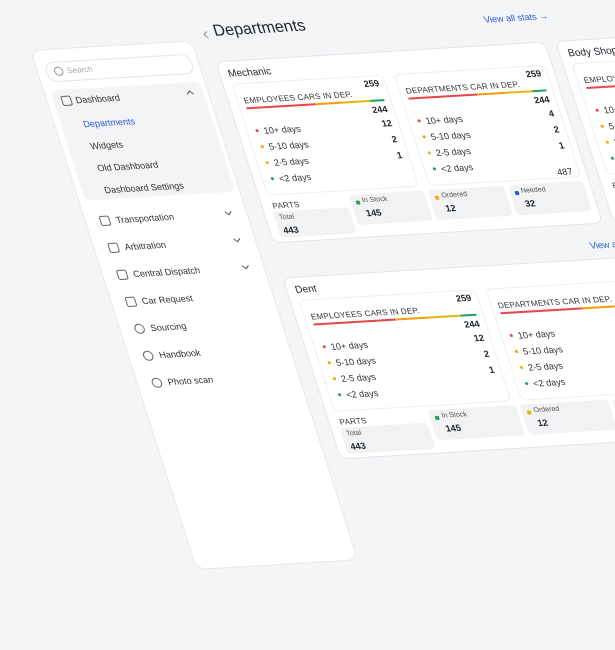 The height and width of the screenshot is (650, 615). What do you see at coordinates (207, 35) in the screenshot?
I see `back-chevron` at bounding box center [207, 35].